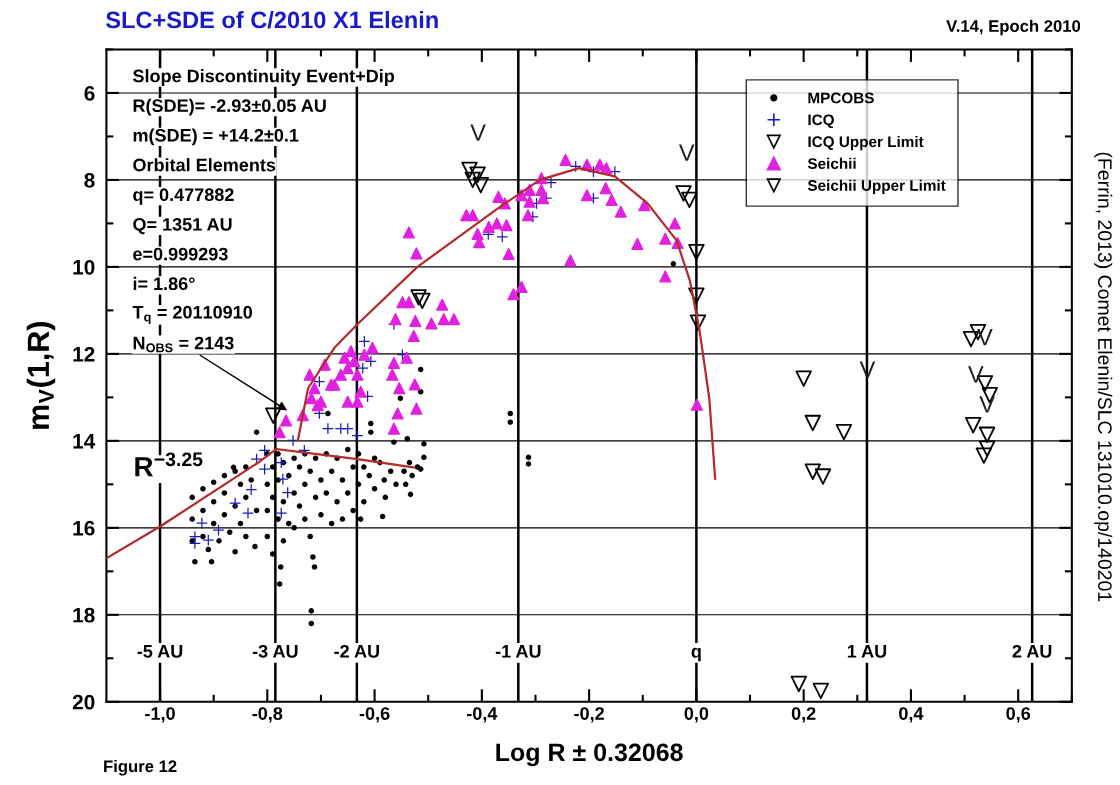 The image size is (1120, 785). What do you see at coordinates (275, 651) in the screenshot?
I see `ref-line-label: -3 AU` at bounding box center [275, 651].